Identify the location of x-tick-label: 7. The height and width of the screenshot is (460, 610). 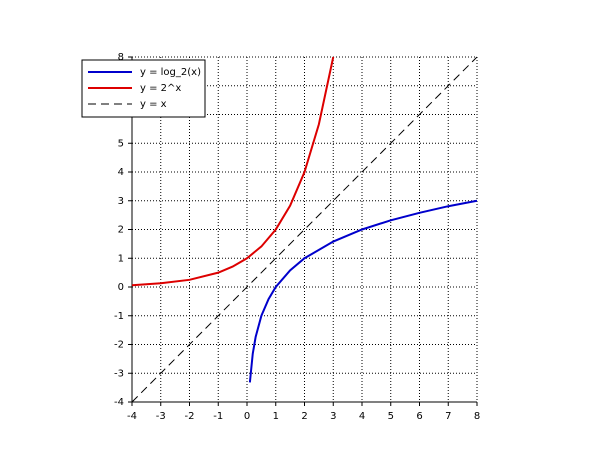
(448, 416).